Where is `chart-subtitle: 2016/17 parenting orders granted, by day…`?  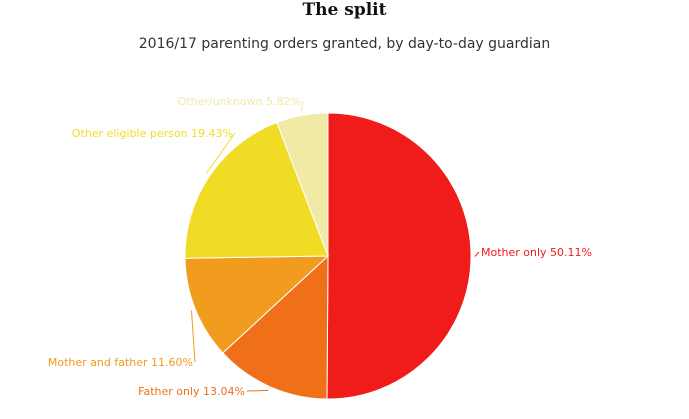 chart-subtitle: 2016/17 parenting orders granted, by day… is located at coordinates (344, 44).